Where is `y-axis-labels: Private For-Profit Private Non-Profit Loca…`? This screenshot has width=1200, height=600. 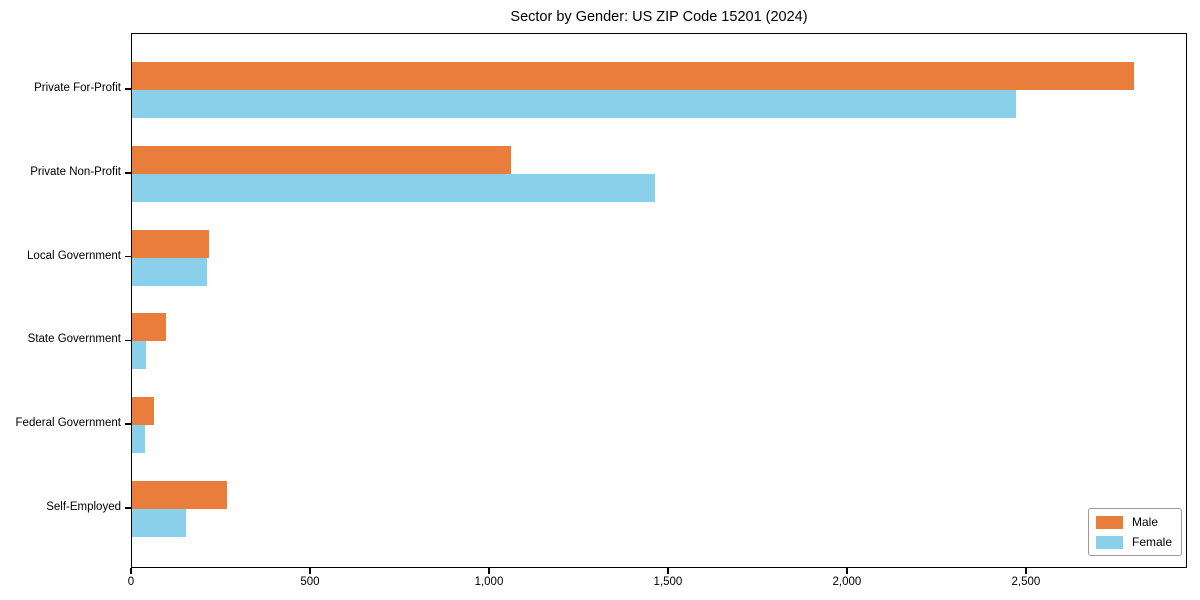
y-axis-labels: Private For-Profit Private Non-Profit Loca… is located at coordinates (60, 300).